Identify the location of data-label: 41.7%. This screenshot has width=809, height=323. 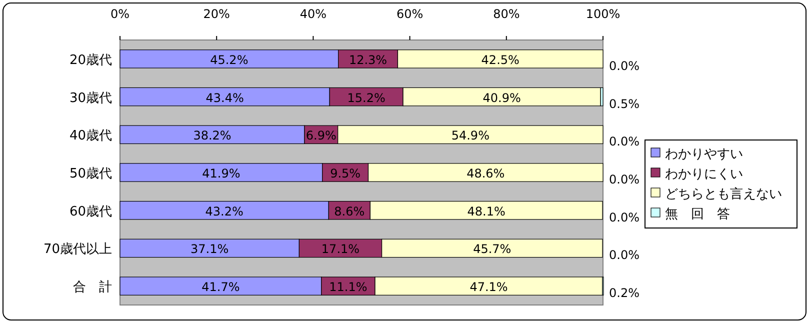
(221, 287).